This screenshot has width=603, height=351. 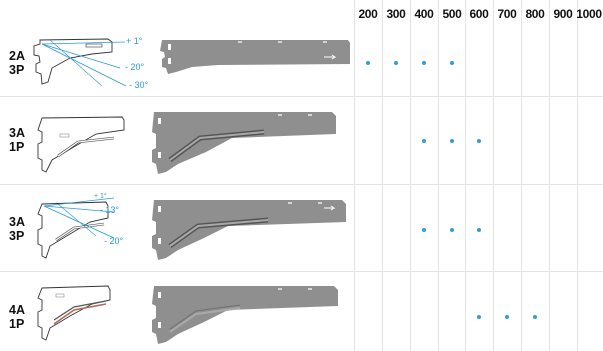 I want to click on model-label: 4A 1P, so click(x=17, y=317).